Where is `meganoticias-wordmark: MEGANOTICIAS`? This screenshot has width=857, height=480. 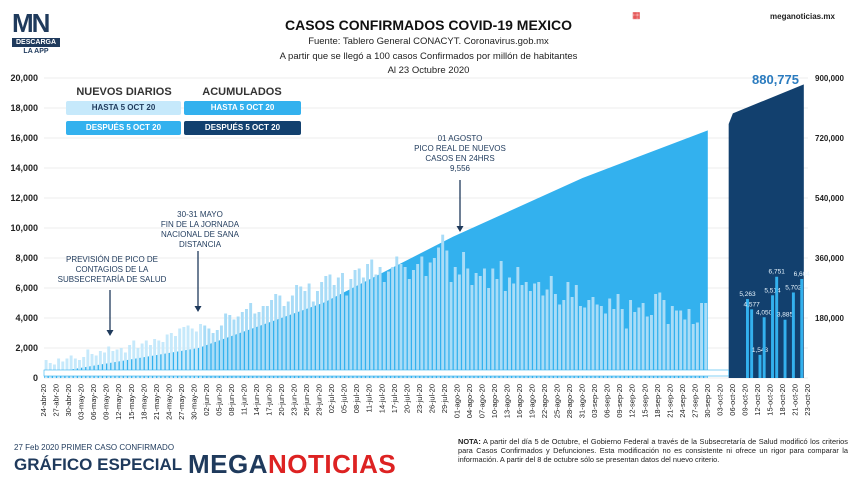
meganoticias-wordmark: MEGANOTICIAS is located at coordinates (292, 464).